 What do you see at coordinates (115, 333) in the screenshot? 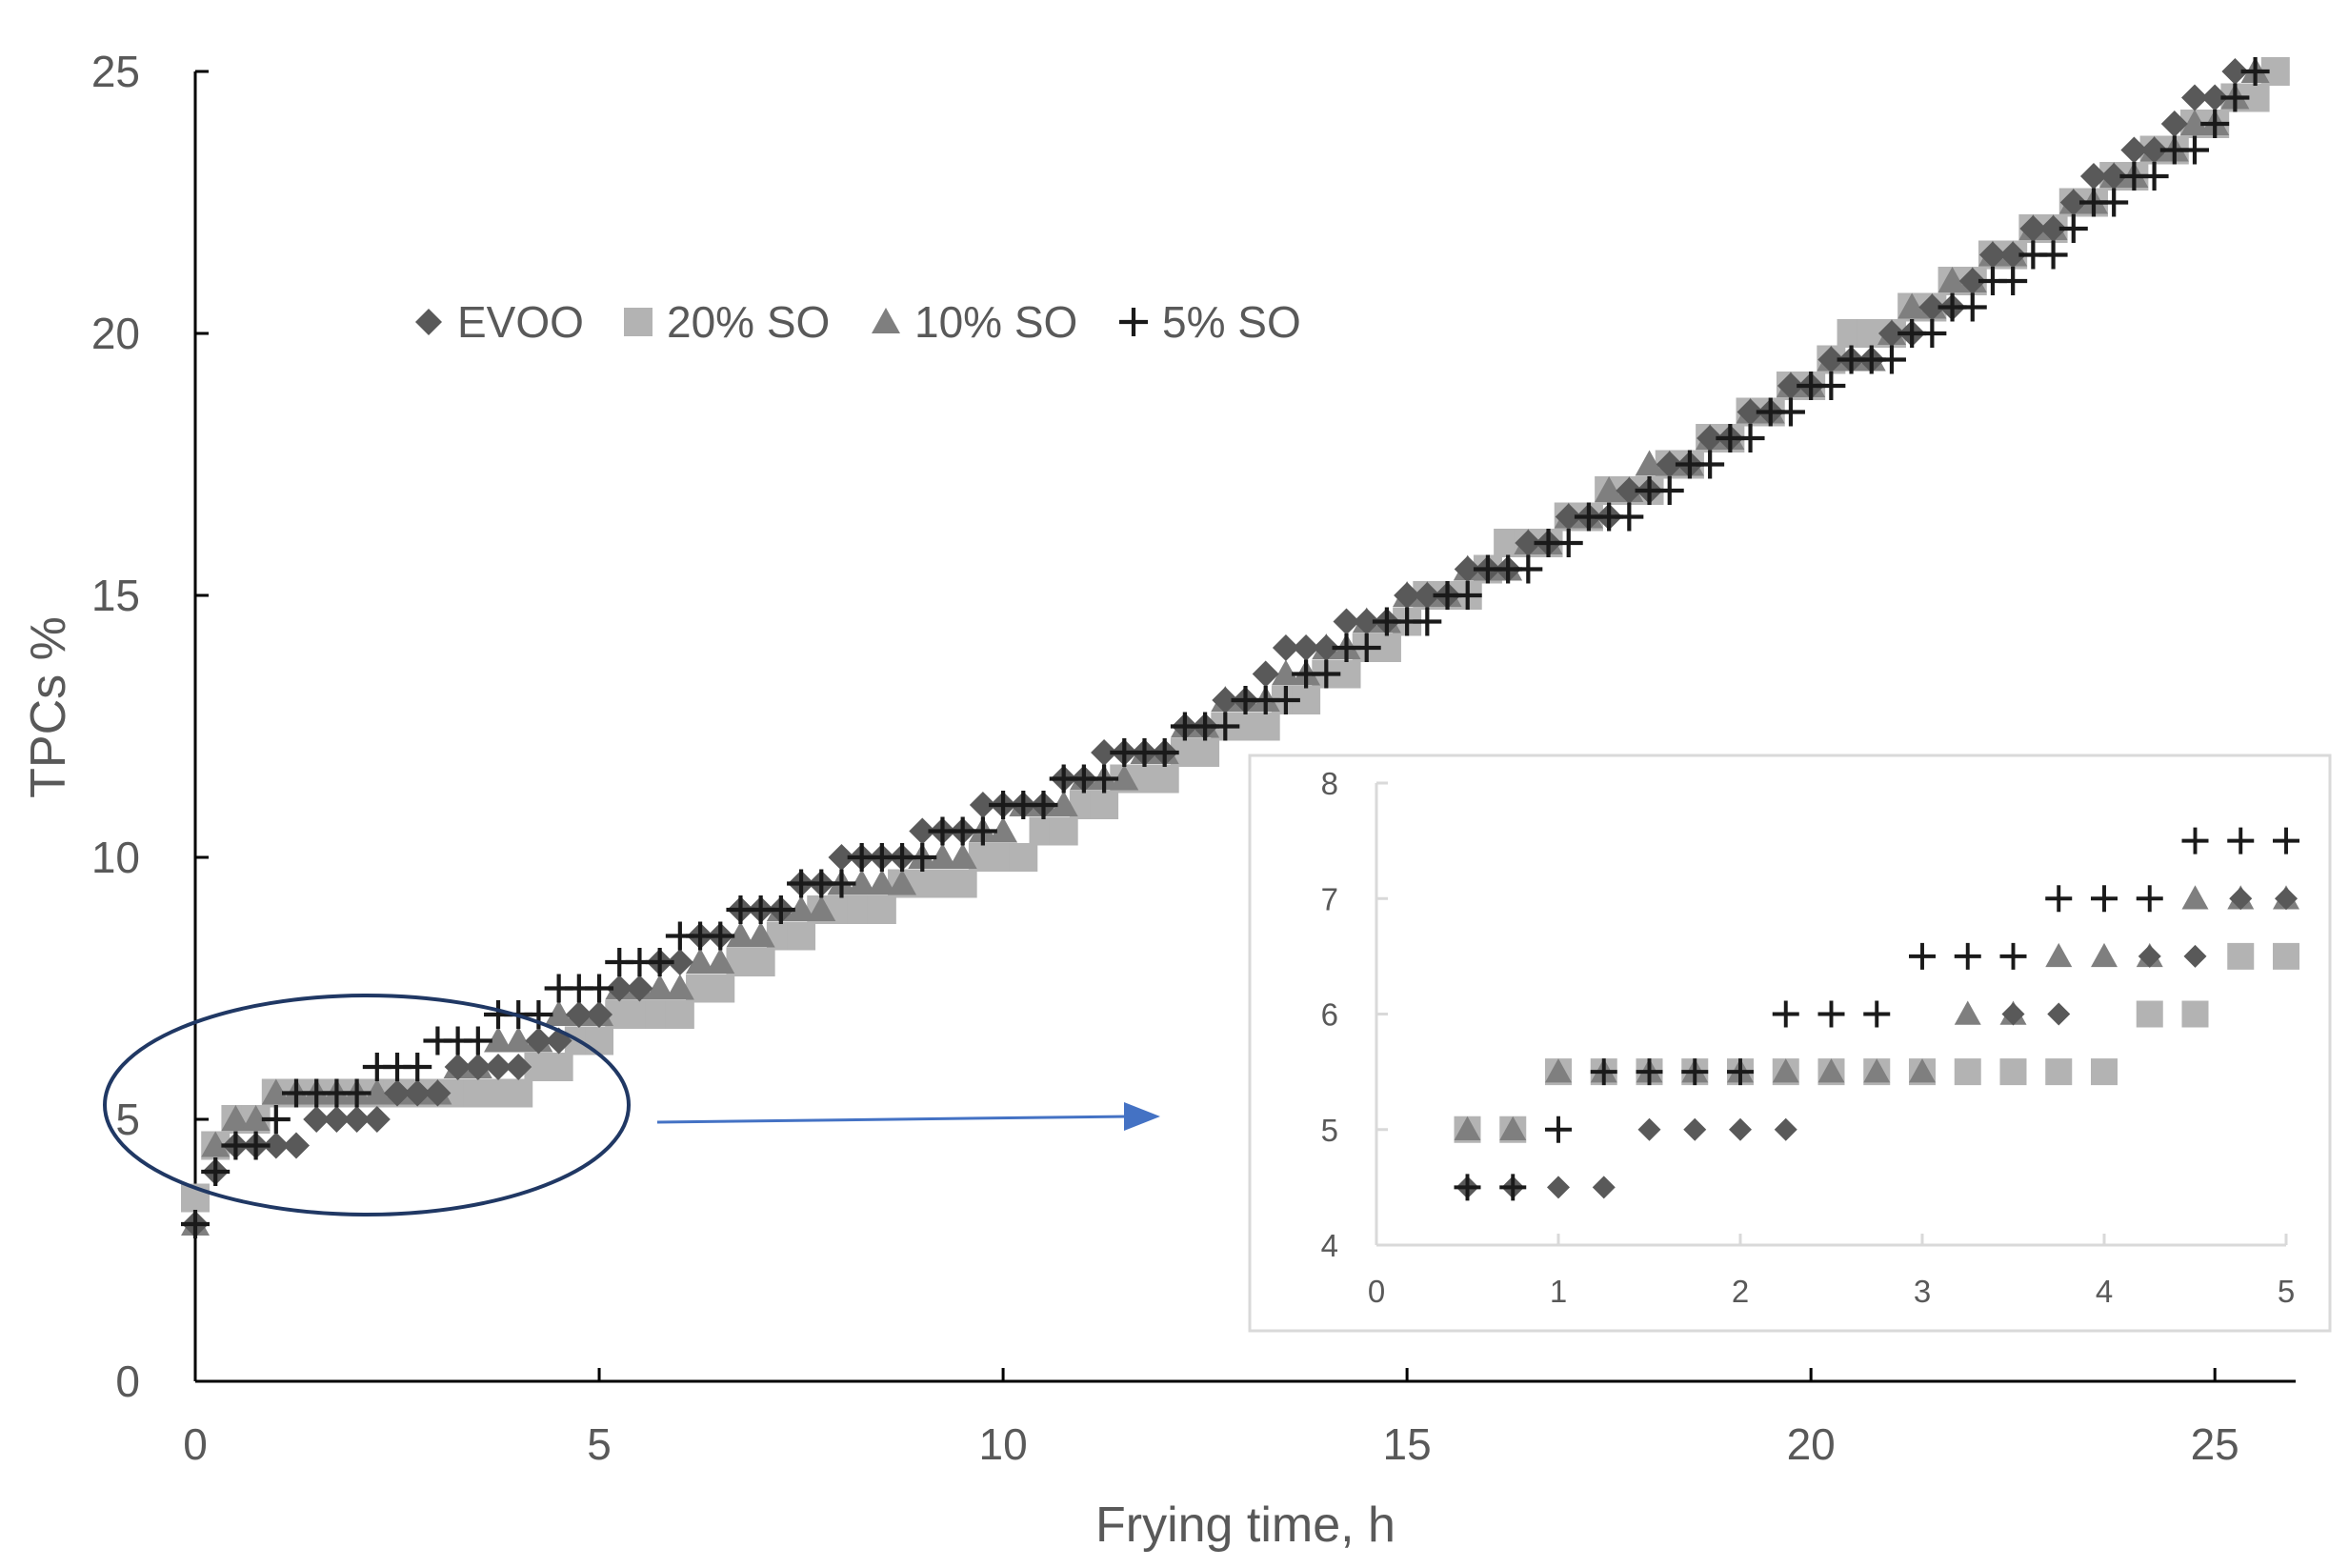
I see `main-y-tick-label: 20` at bounding box center [115, 333].